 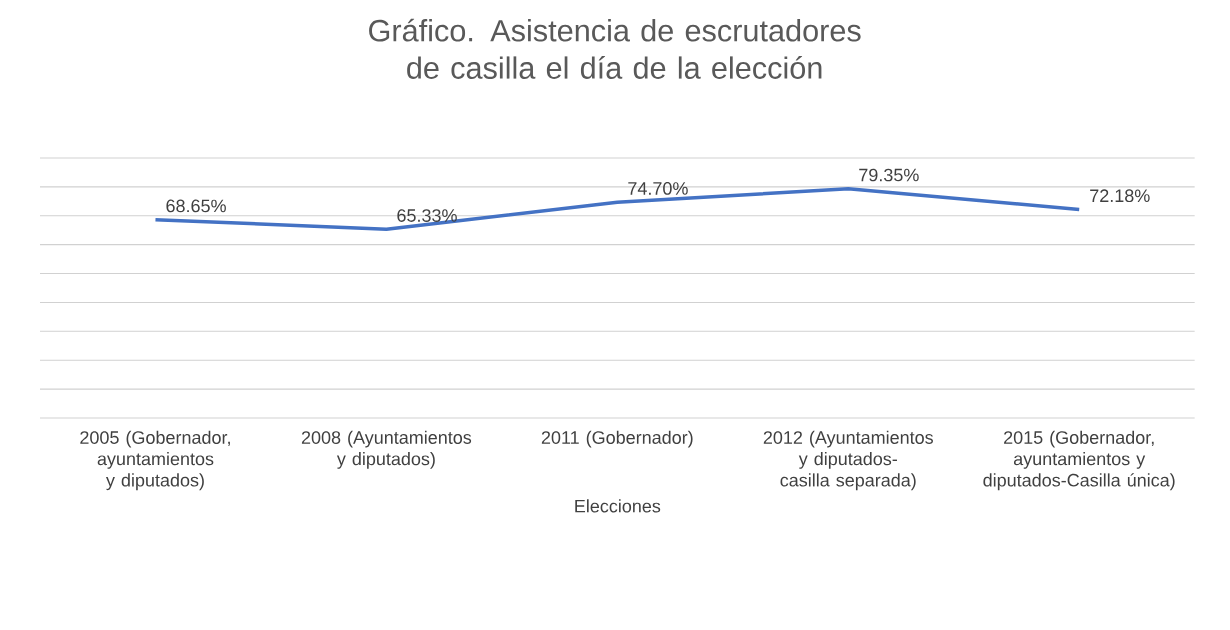 I want to click on data-label: 68.65%, so click(x=196, y=206).